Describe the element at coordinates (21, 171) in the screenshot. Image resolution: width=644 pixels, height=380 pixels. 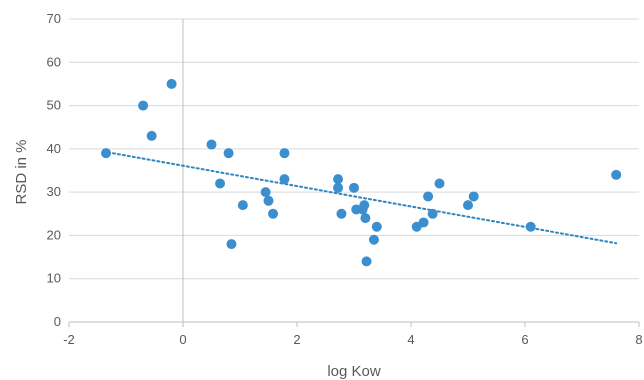
I see `y-axis-title: RSD in %` at that location.